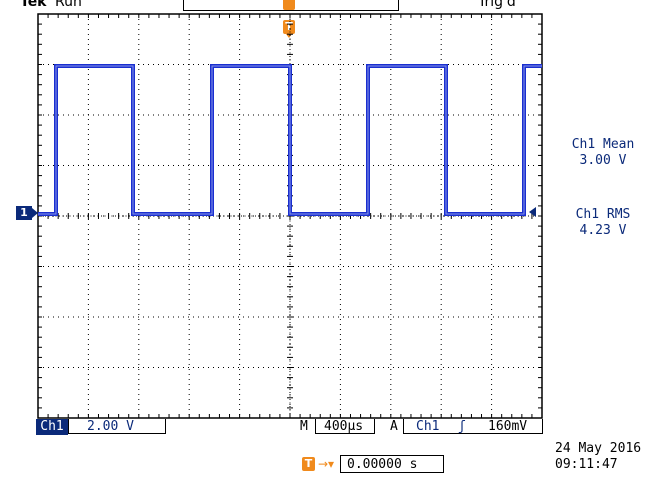 The image size is (669, 500). I want to click on time-readout: 09:11:47, so click(586, 464).